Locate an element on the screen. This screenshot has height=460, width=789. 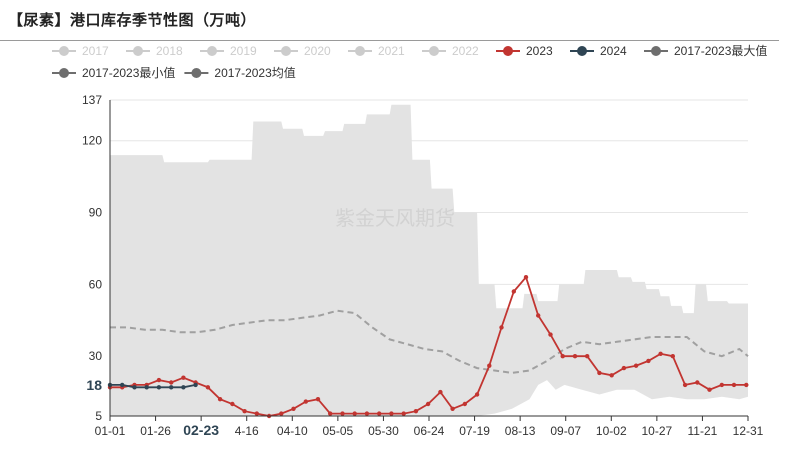
y-tick-label: 120 is located at coordinates (92, 141).